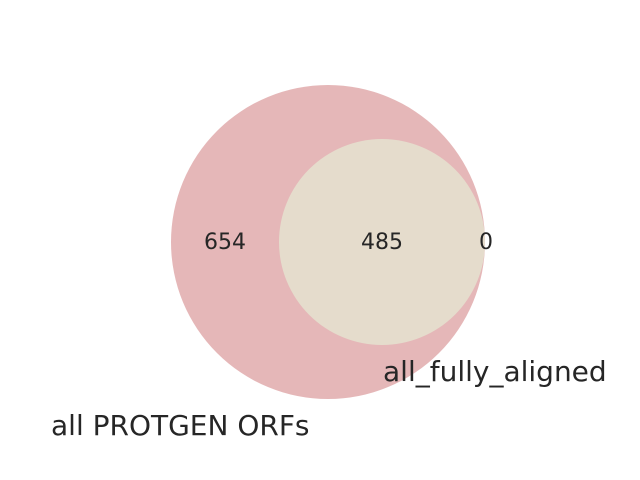  What do you see at coordinates (495, 371) in the screenshot?
I see `set-b-label: all_fully_aligned` at bounding box center [495, 371].